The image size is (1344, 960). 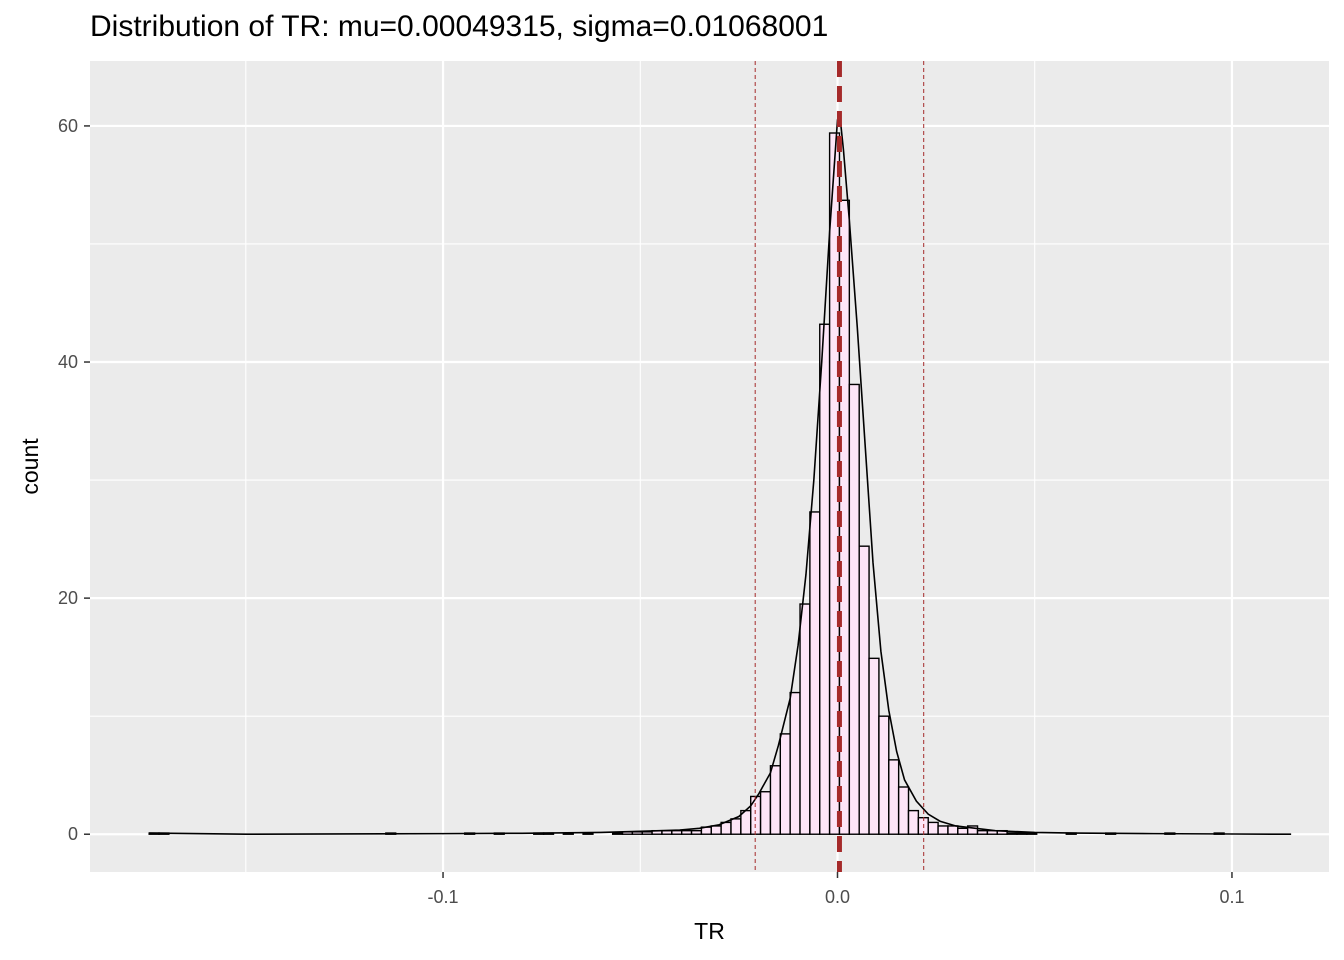 What do you see at coordinates (1231, 897) in the screenshot?
I see `x-tick-label: 0.1` at bounding box center [1231, 897].